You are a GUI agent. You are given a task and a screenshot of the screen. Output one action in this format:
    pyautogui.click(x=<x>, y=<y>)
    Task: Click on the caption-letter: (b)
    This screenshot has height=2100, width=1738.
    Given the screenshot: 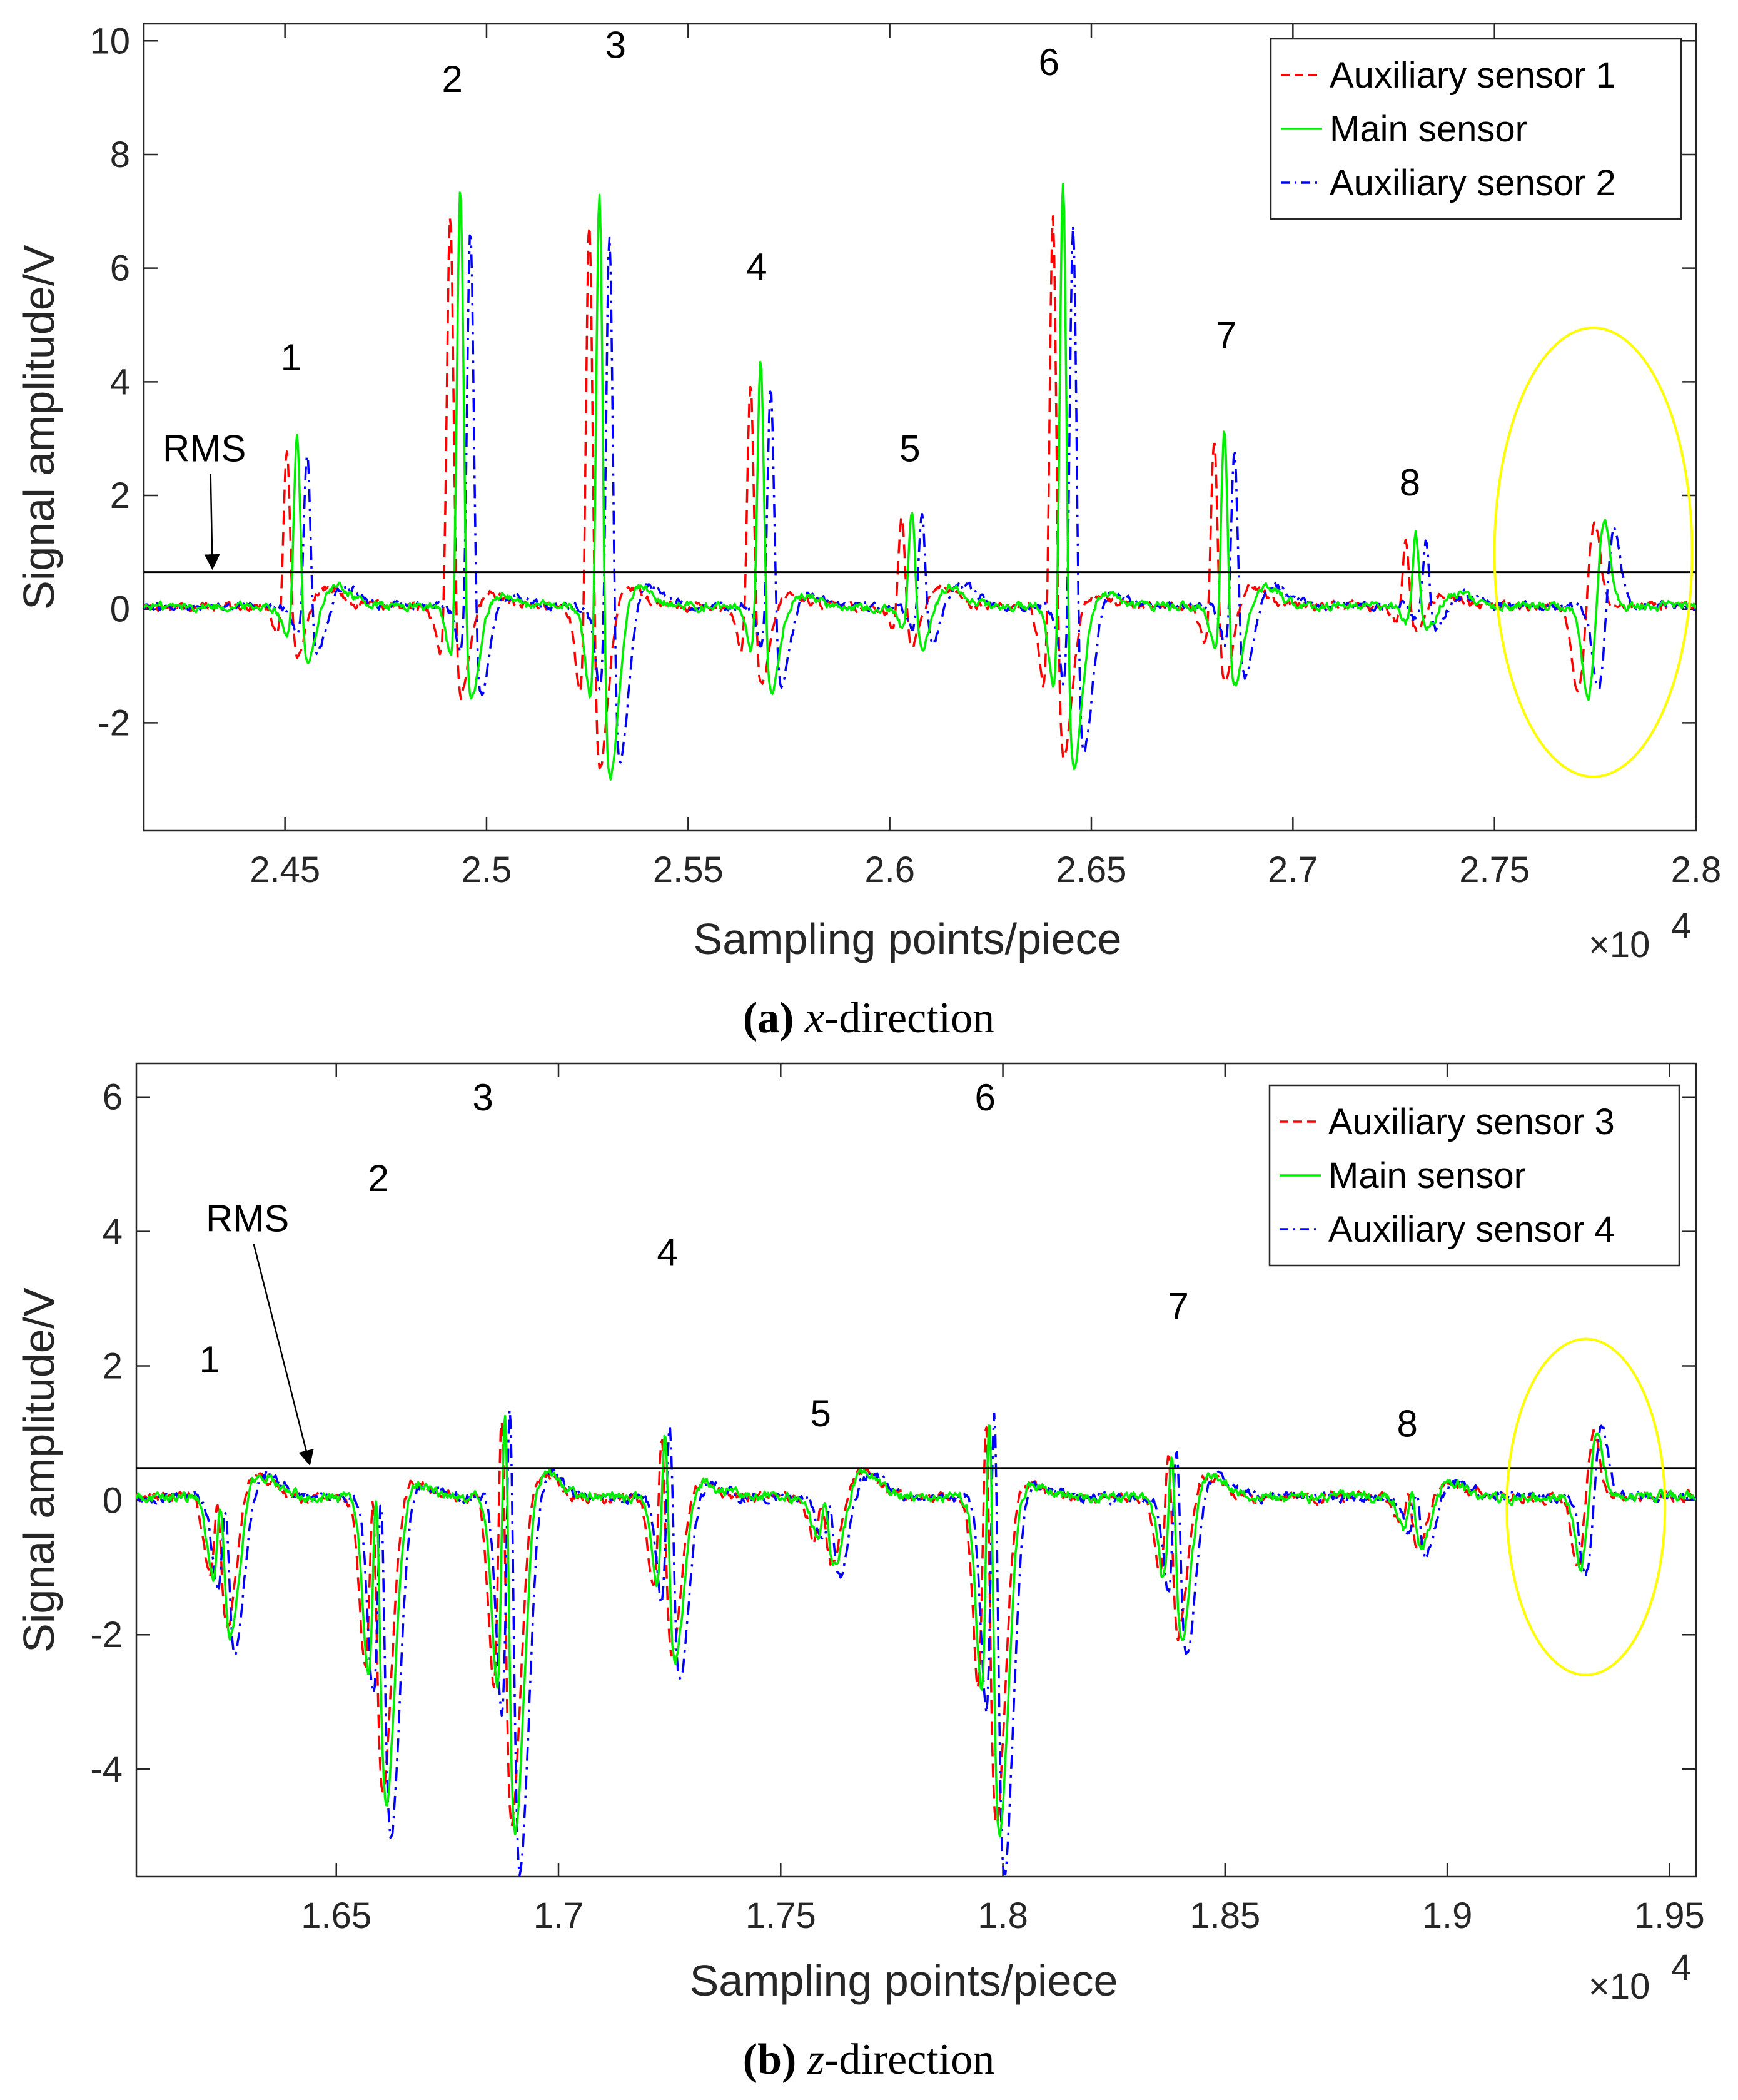 What is the action you would take?
    pyautogui.click(x=770, y=2060)
    